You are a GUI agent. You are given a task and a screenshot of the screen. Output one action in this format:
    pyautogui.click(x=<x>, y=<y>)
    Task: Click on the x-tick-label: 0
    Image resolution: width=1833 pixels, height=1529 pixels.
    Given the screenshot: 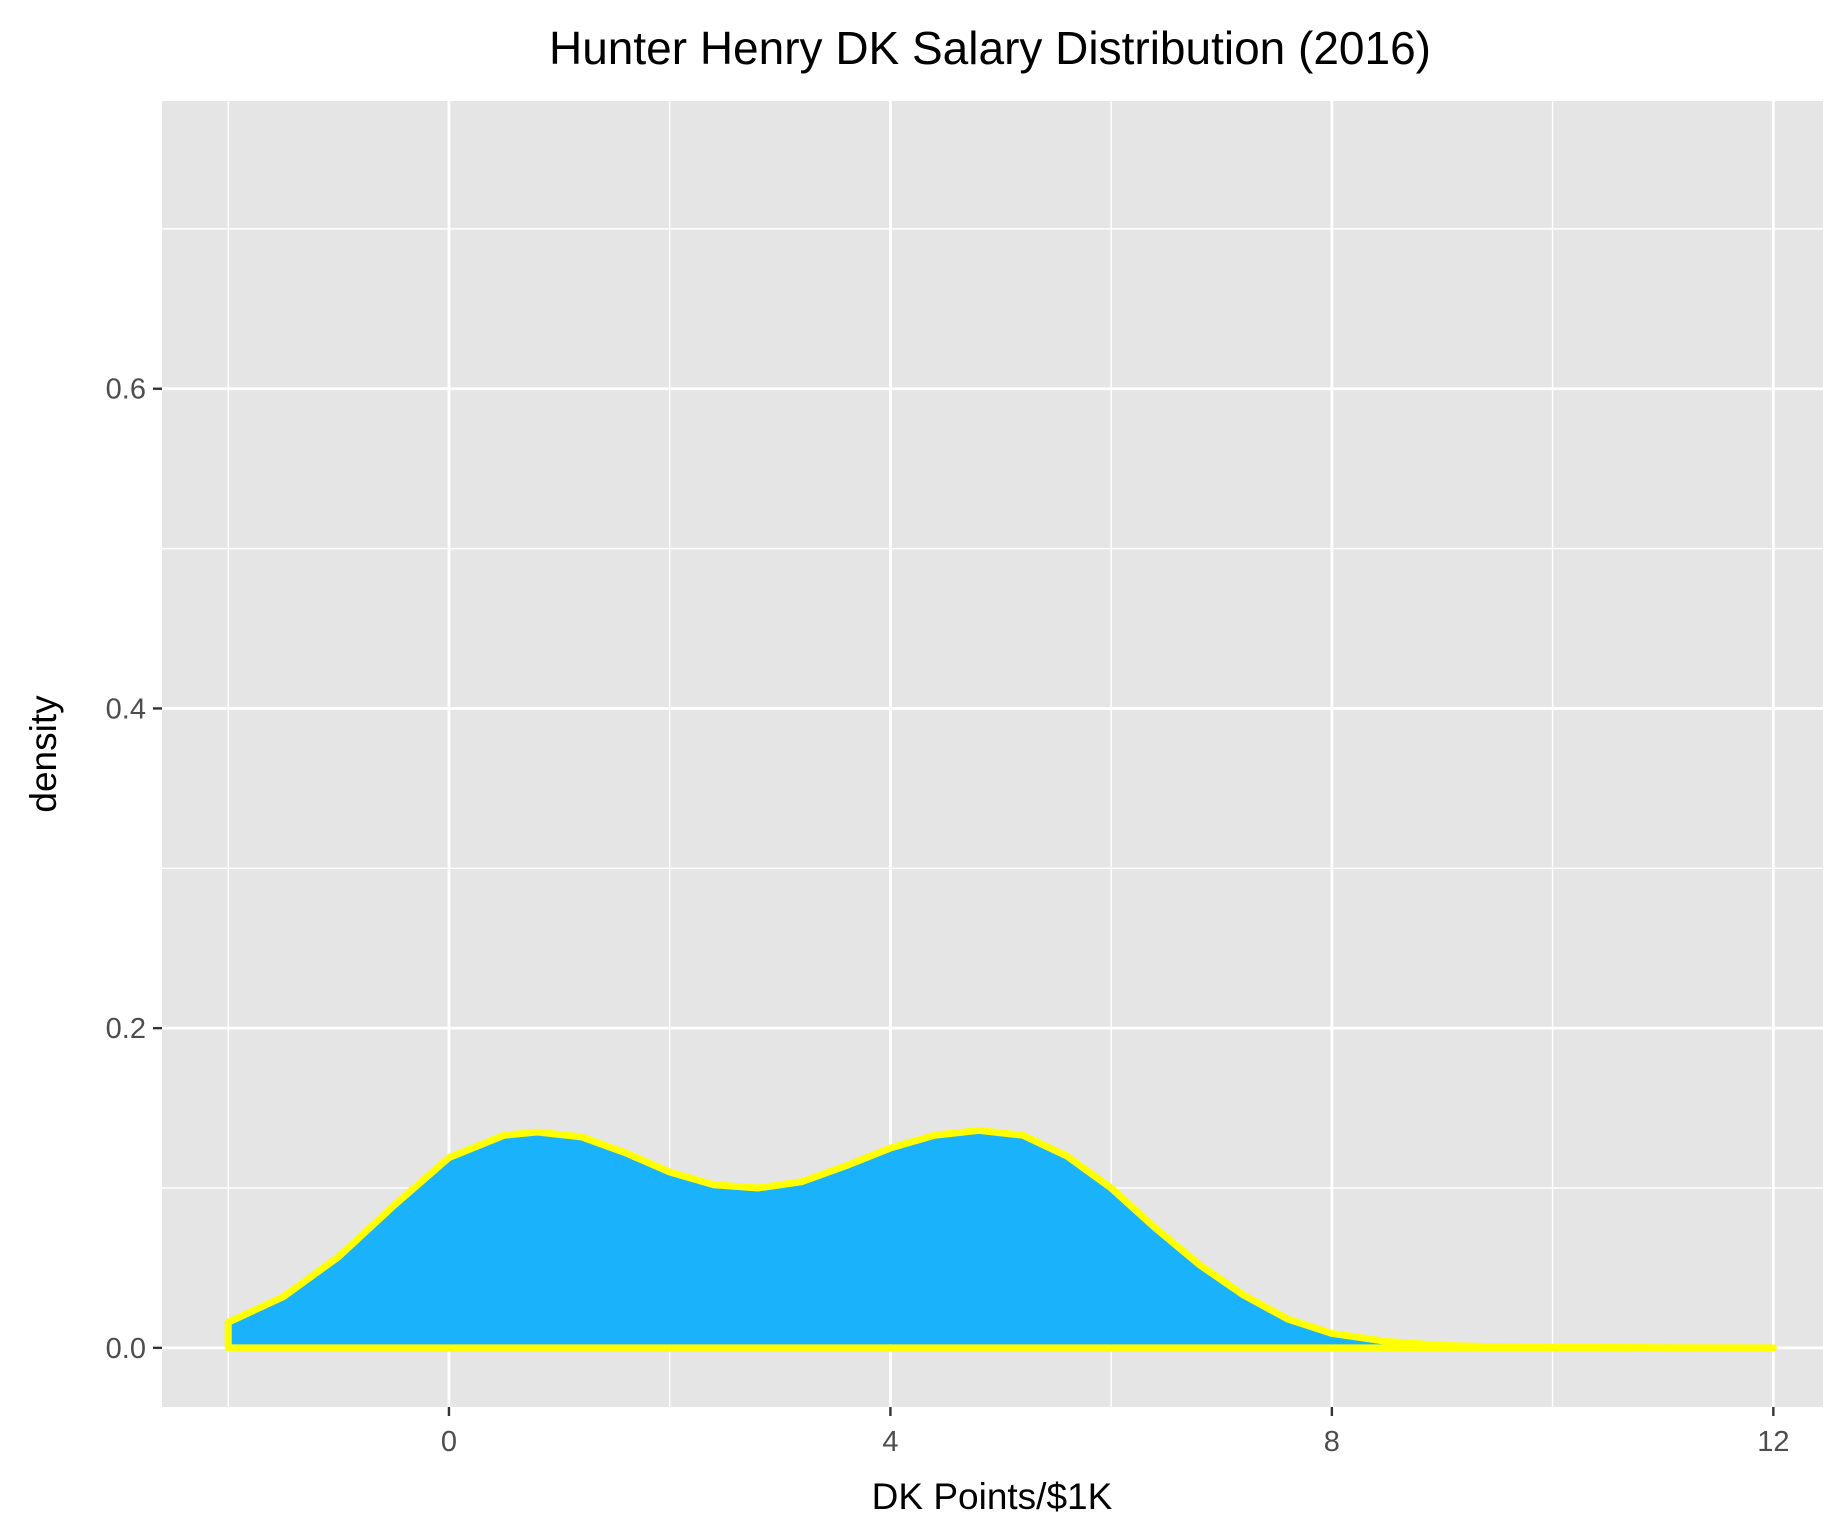 What is the action you would take?
    pyautogui.click(x=449, y=1442)
    